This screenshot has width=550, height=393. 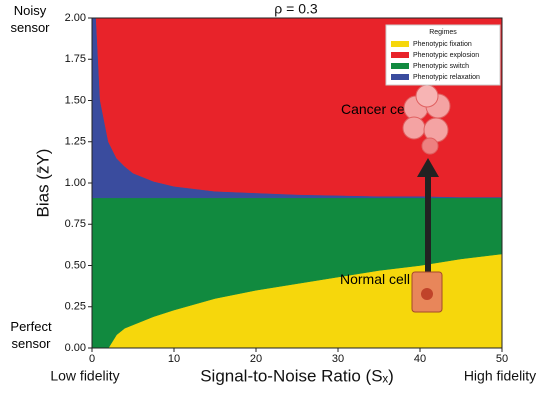 What do you see at coordinates (174, 359) in the screenshot?
I see `x-tick-label: 10` at bounding box center [174, 359].